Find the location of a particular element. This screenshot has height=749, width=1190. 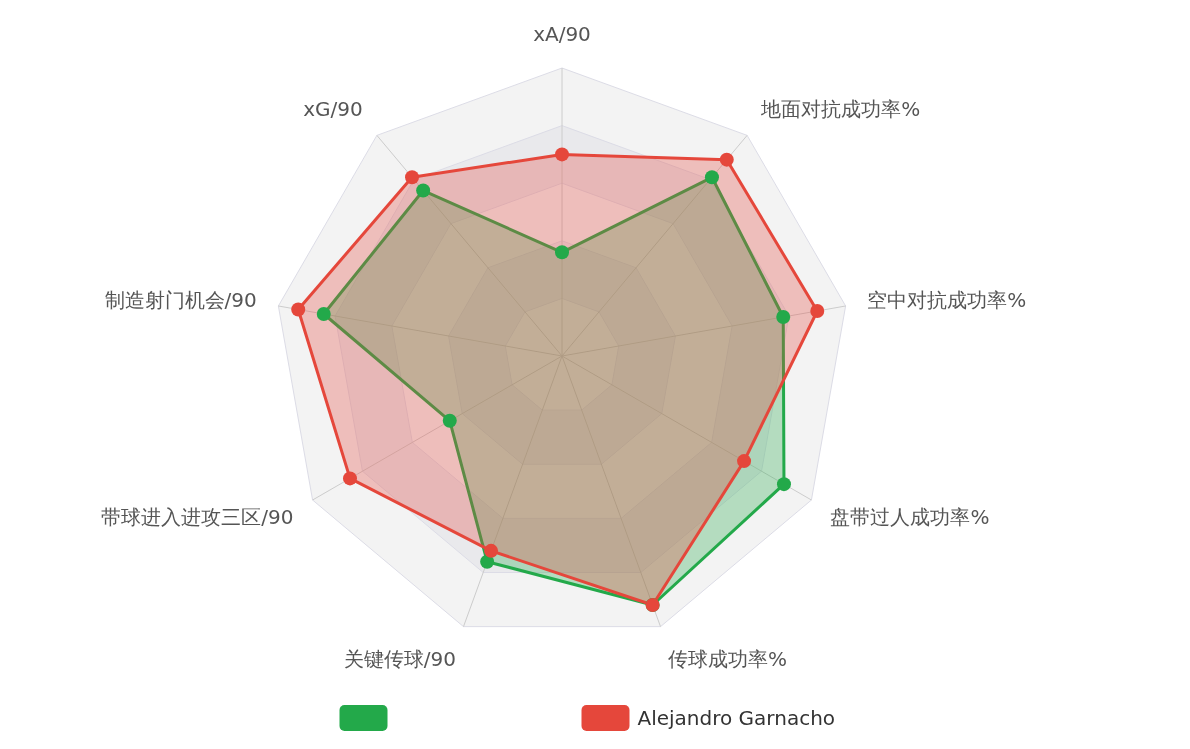

spoke-label: xG/90 is located at coordinates (333, 109).